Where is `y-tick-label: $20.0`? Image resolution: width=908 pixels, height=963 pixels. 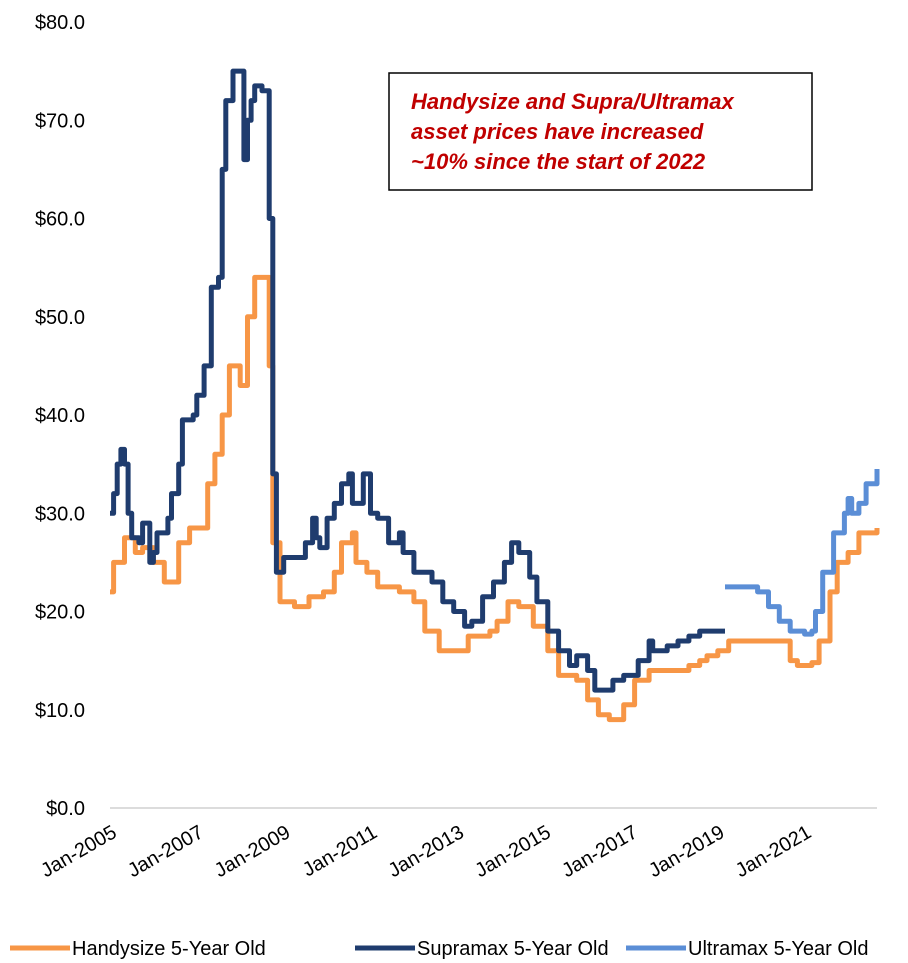
y-tick-label: $20.0 is located at coordinates (60, 613).